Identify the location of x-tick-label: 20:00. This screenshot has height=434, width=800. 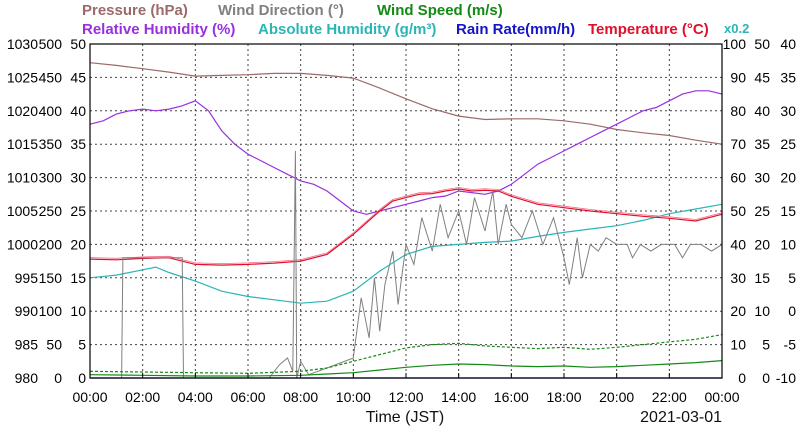
(616, 397).